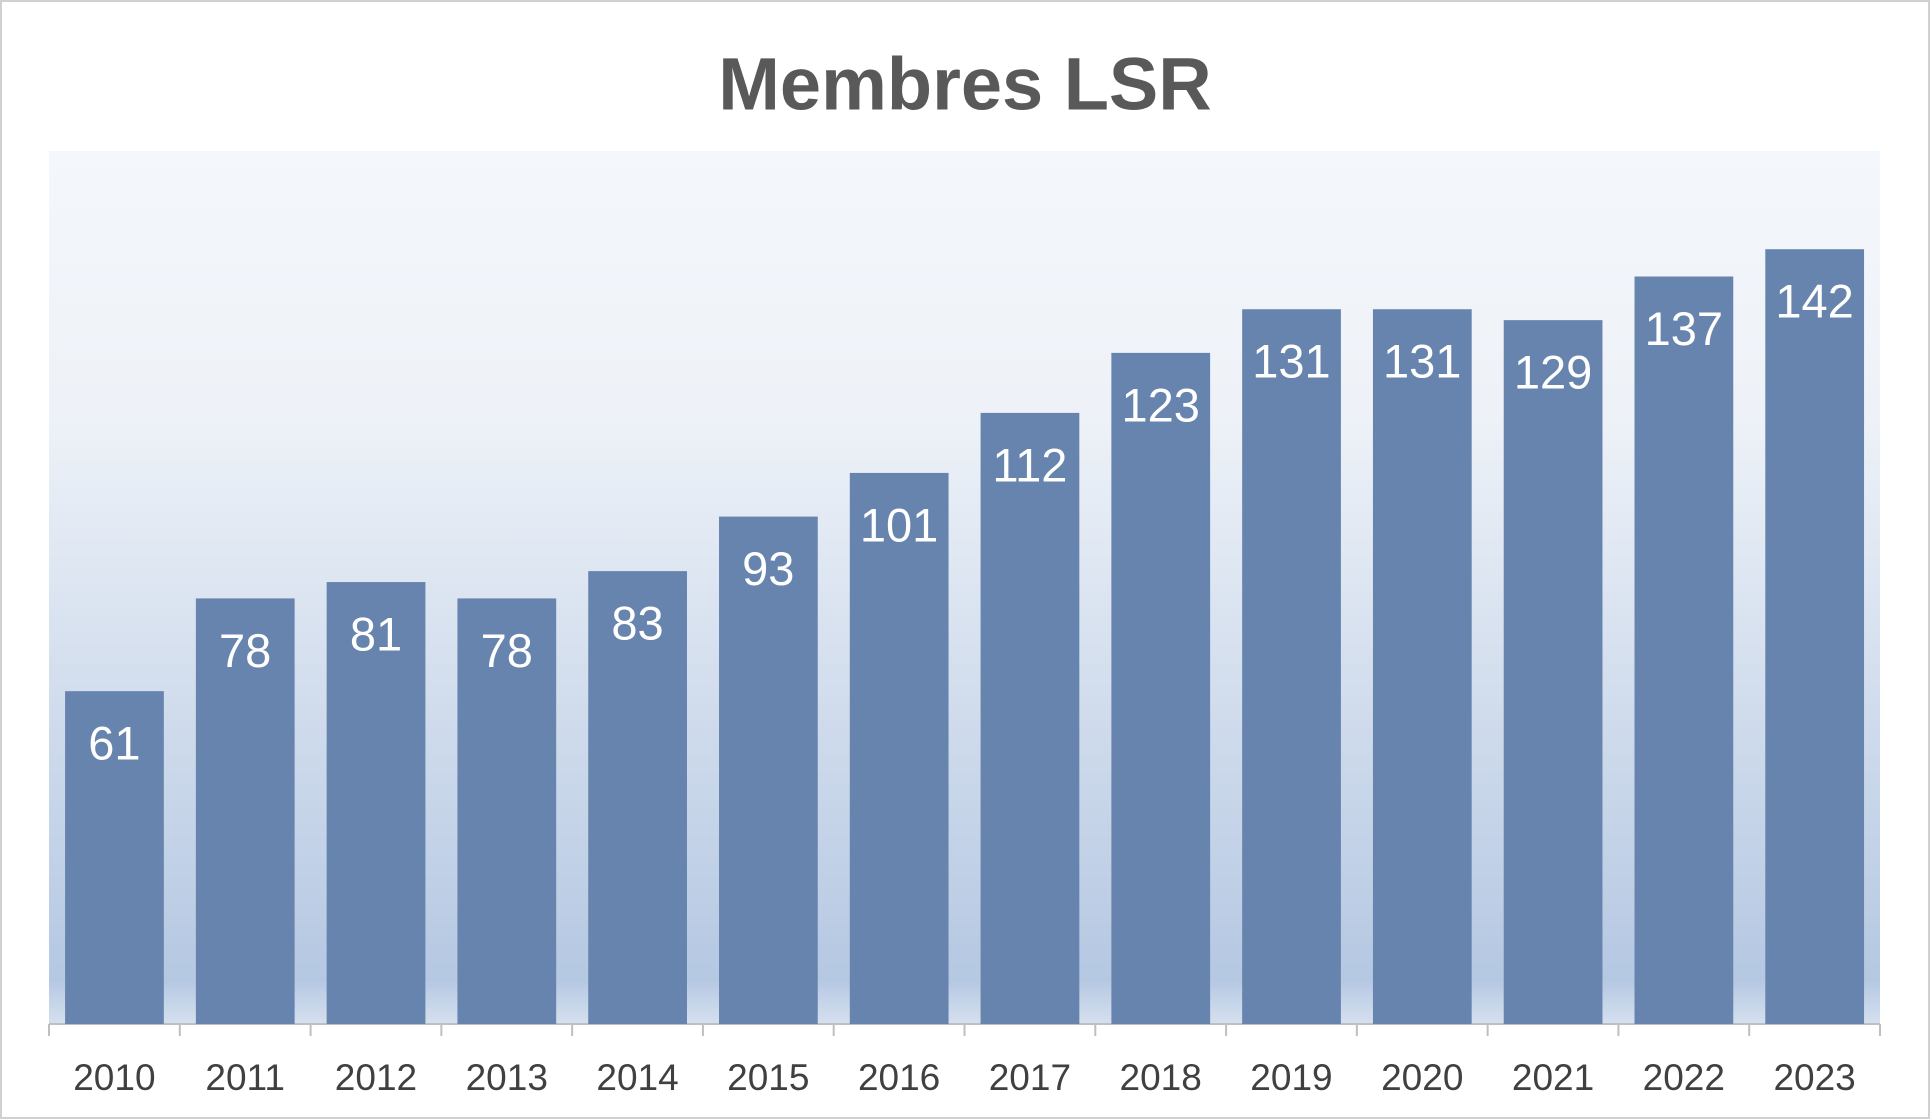 This screenshot has width=1930, height=1119. What do you see at coordinates (1030, 1077) in the screenshot?
I see `x-tick-label: 2017` at bounding box center [1030, 1077].